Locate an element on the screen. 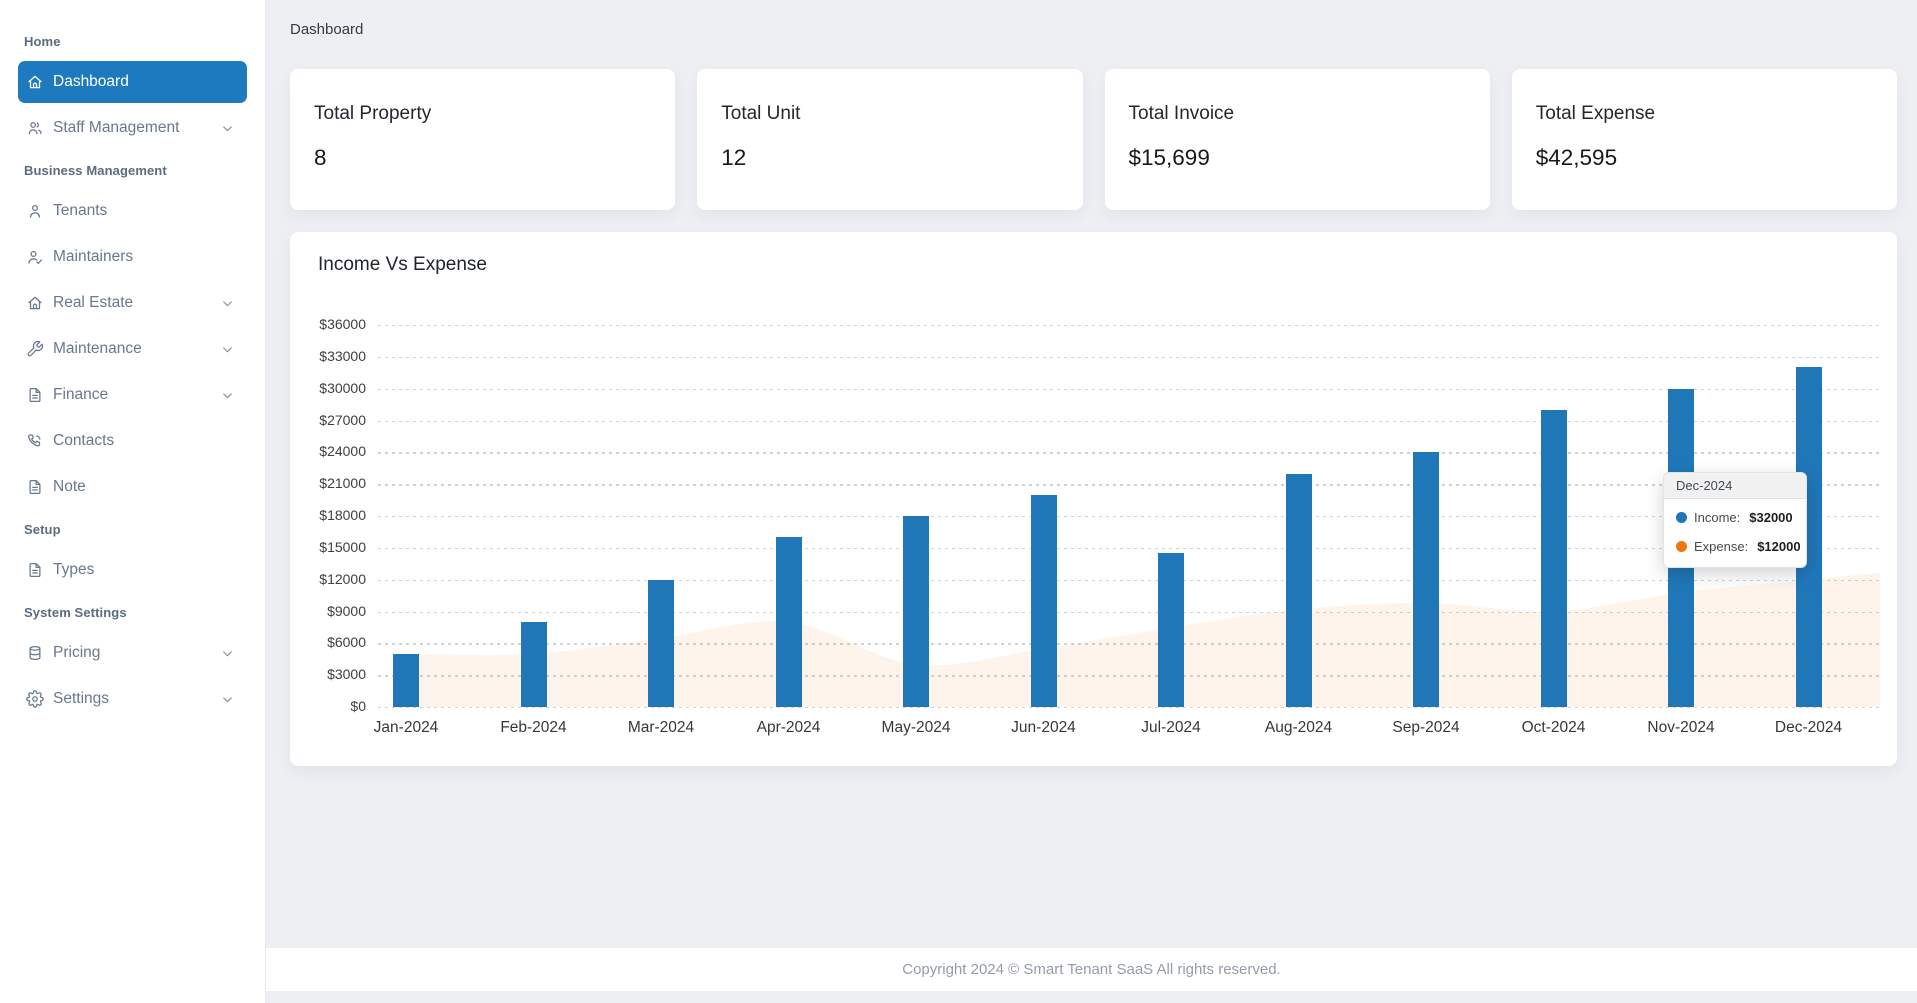 This screenshot has height=1003, width=1917. income-bar-jun-2024 is located at coordinates (1043, 600).